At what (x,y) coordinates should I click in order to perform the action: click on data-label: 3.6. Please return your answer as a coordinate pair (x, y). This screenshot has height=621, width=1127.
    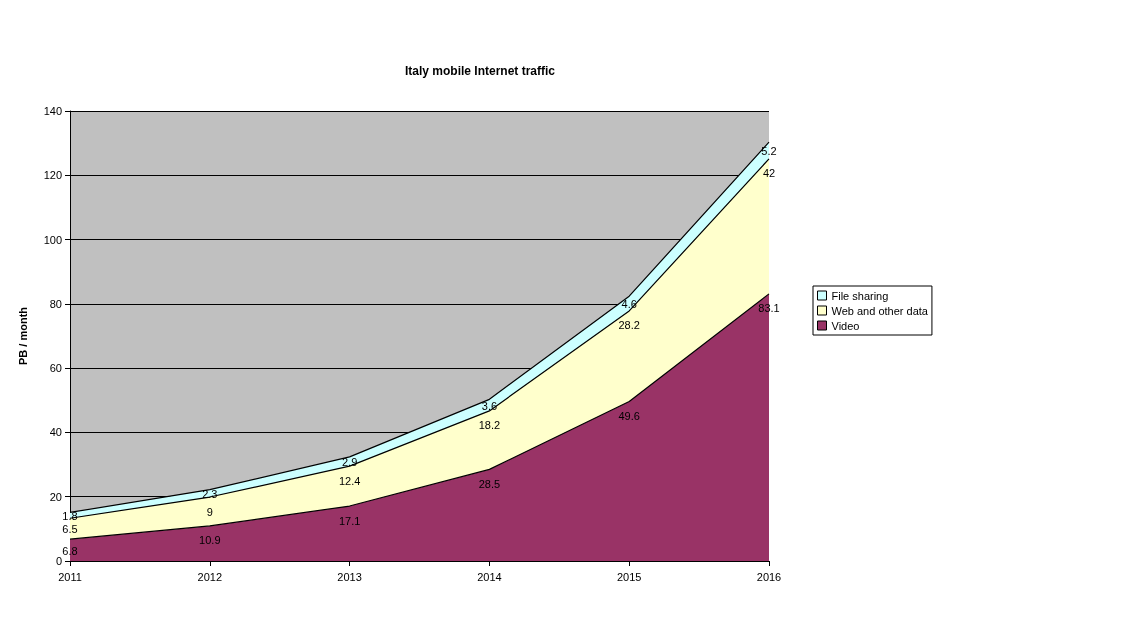
    Looking at the image, I should click on (489, 405).